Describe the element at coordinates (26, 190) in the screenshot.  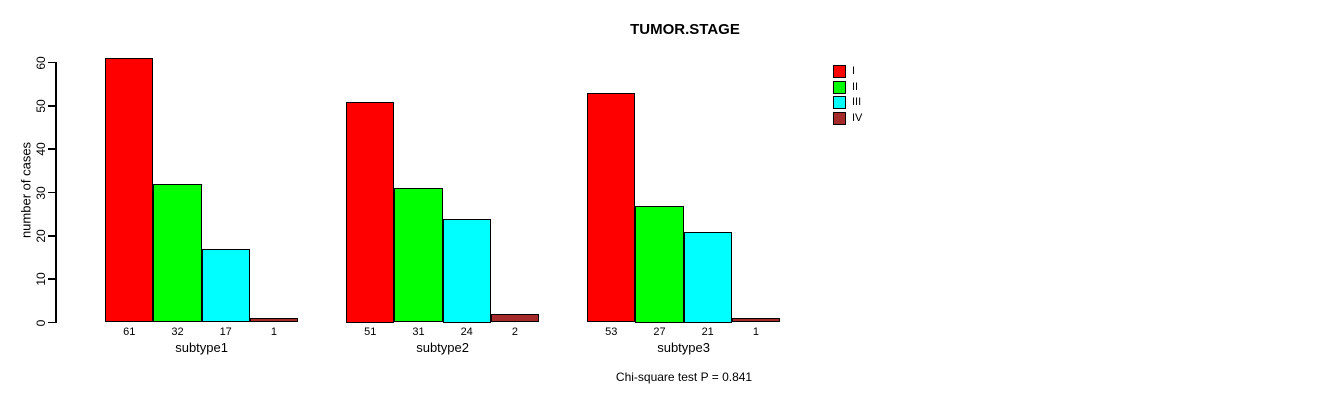
I see `y-axis-title: number of cases` at that location.